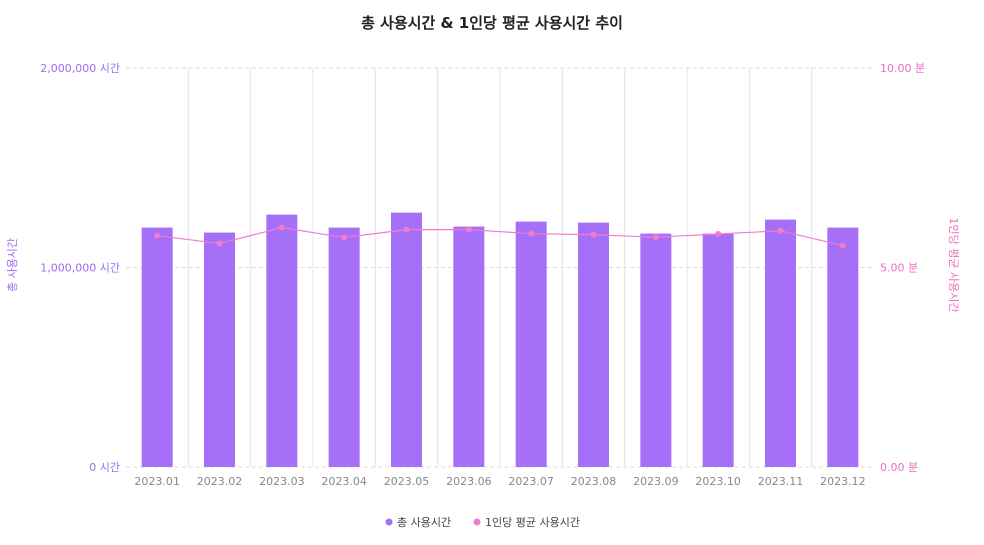  I want to click on right-tick-label: 10.00 분, so click(902, 68).